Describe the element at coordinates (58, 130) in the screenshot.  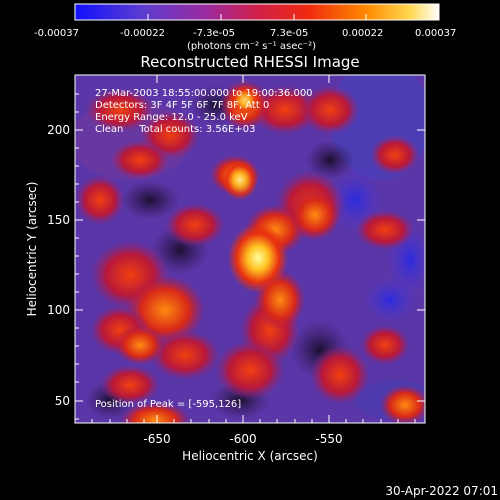
I see `y-tick-label: 200` at that location.